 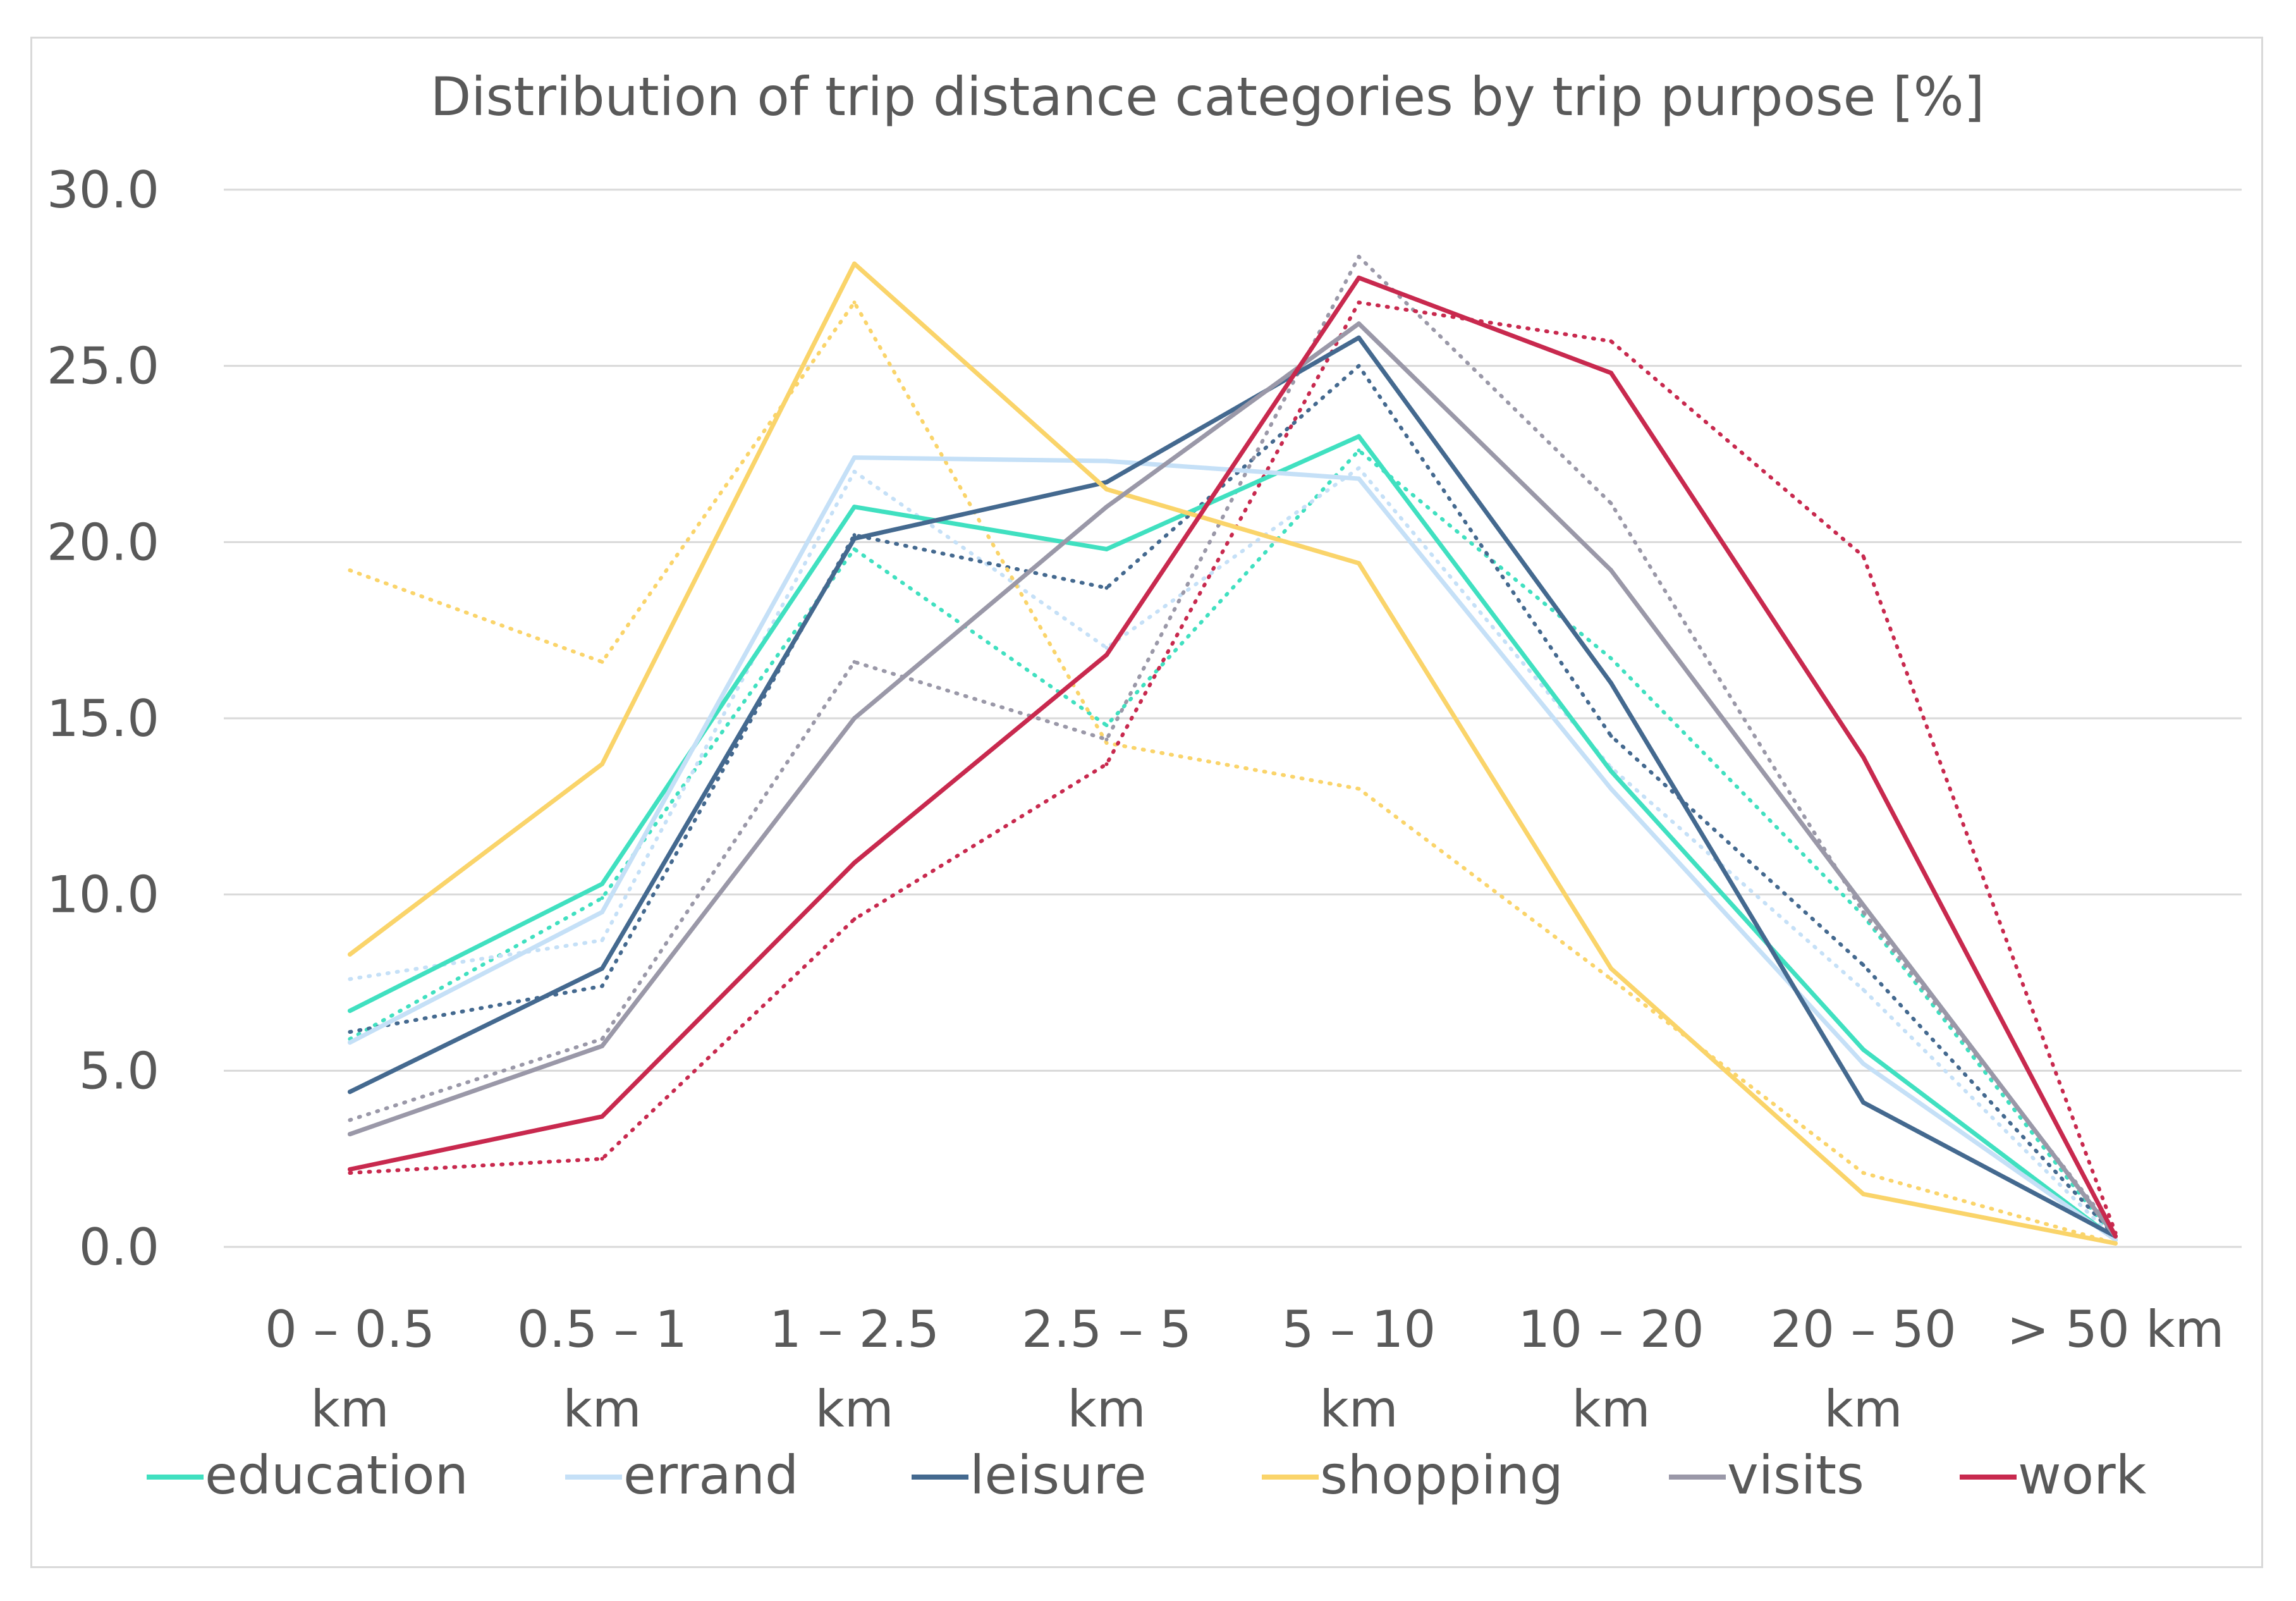 I want to click on legend-item-education: education, so click(x=307, y=1475).